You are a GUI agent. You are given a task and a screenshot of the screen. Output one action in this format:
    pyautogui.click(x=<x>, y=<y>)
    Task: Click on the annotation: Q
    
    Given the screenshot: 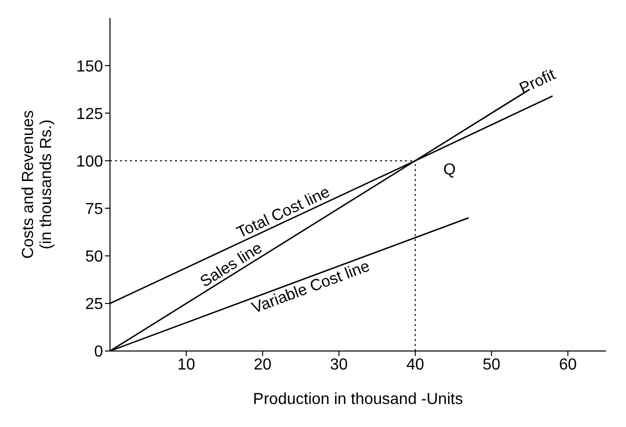 What is the action you would take?
    pyautogui.click(x=449, y=170)
    